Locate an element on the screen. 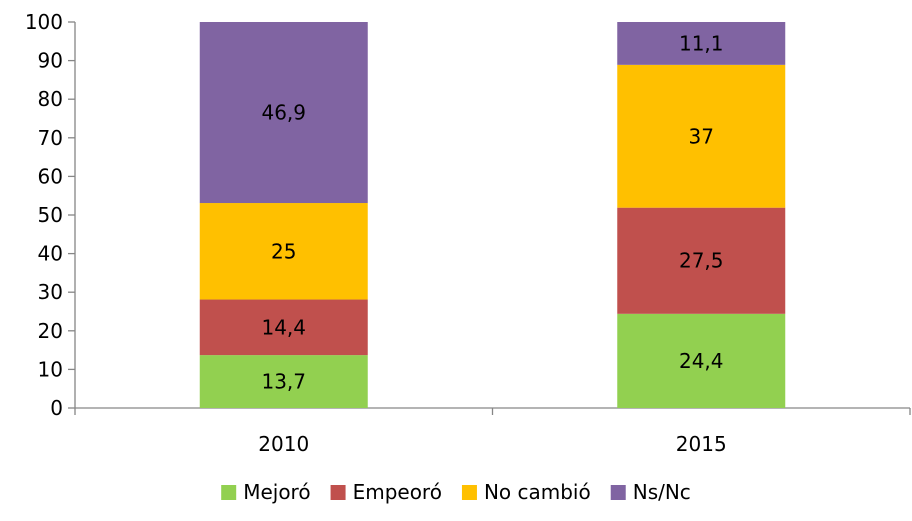 The image size is (912, 521). y-tick-label: 0 is located at coordinates (56, 408).